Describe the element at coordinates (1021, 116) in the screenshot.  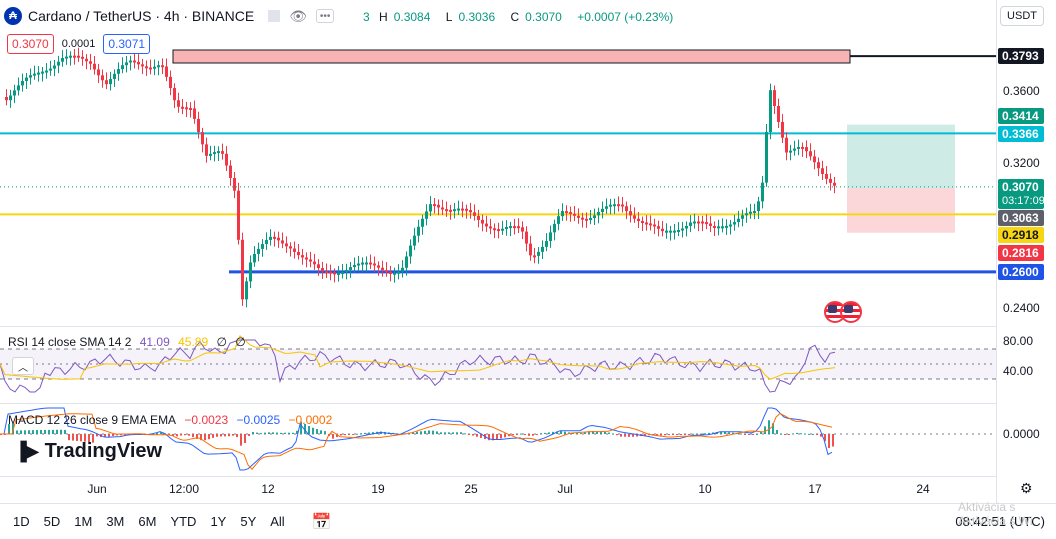
I see `target-price-label: 0.3414` at that location.